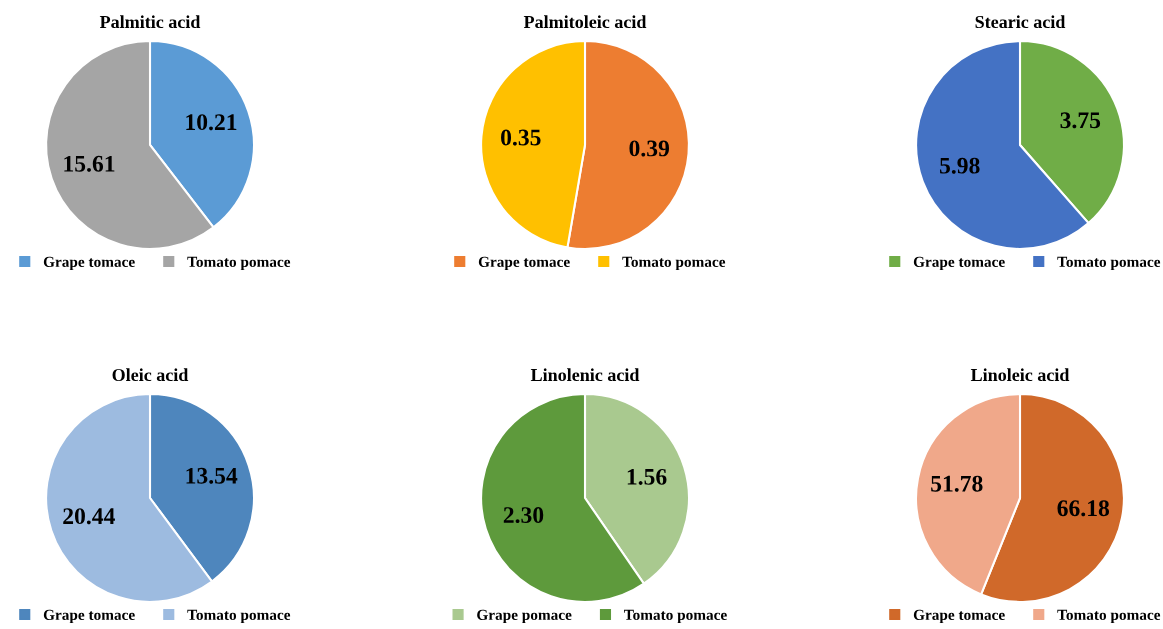 Image resolution: width=1163 pixels, height=629 pixels. What do you see at coordinates (89, 516) in the screenshot?
I see `data-label: 20.44` at bounding box center [89, 516].